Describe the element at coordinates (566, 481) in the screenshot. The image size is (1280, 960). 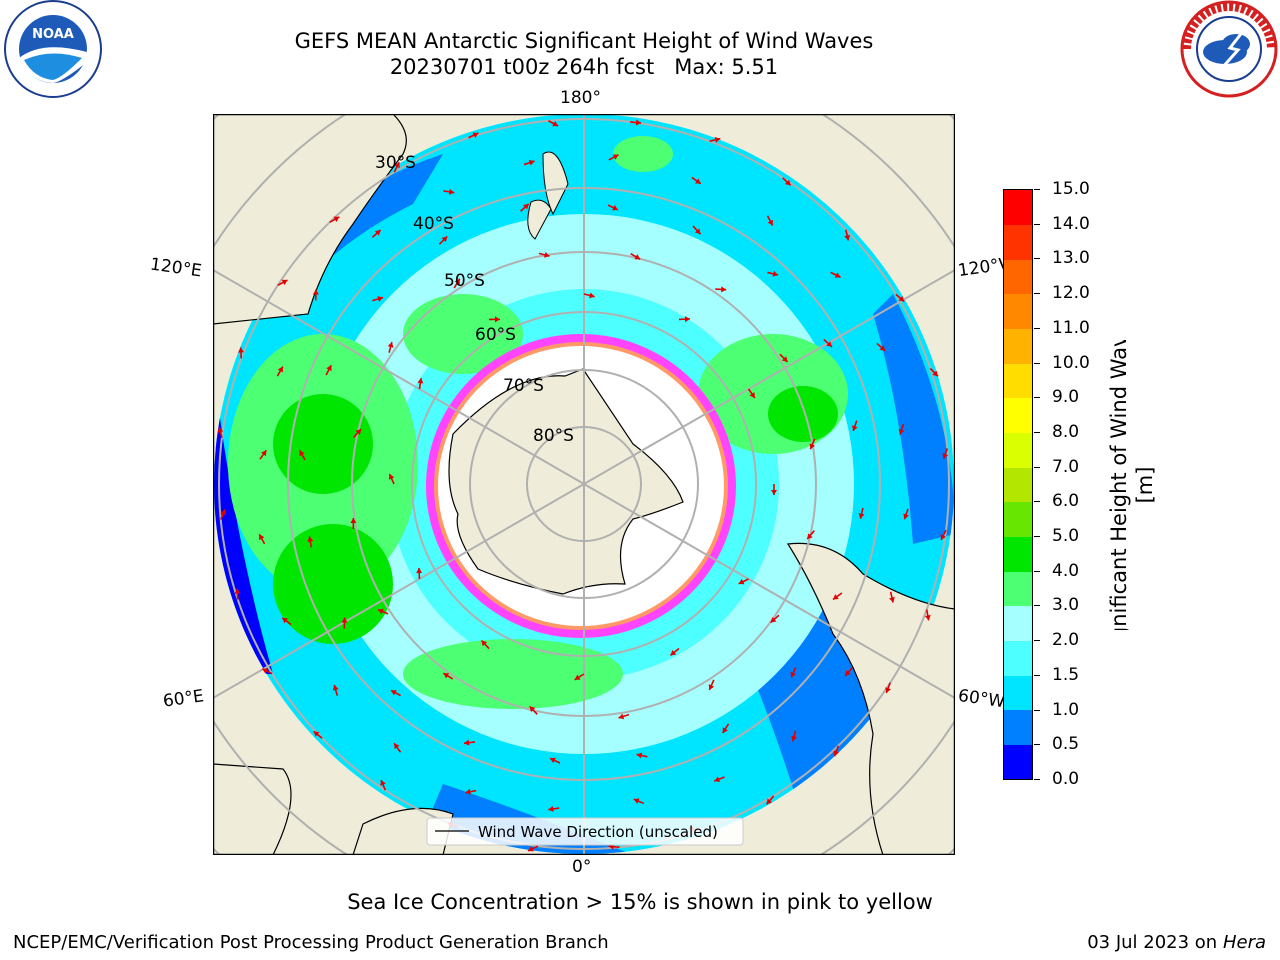
I see `antarctica-land` at that location.